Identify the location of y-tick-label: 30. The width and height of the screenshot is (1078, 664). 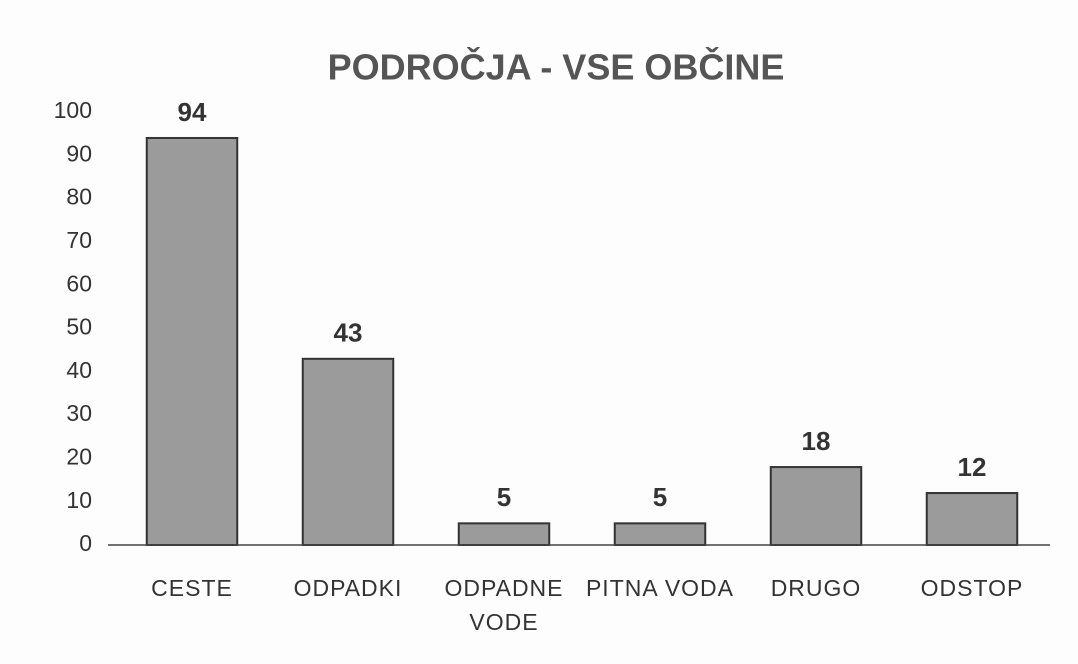
(79, 413).